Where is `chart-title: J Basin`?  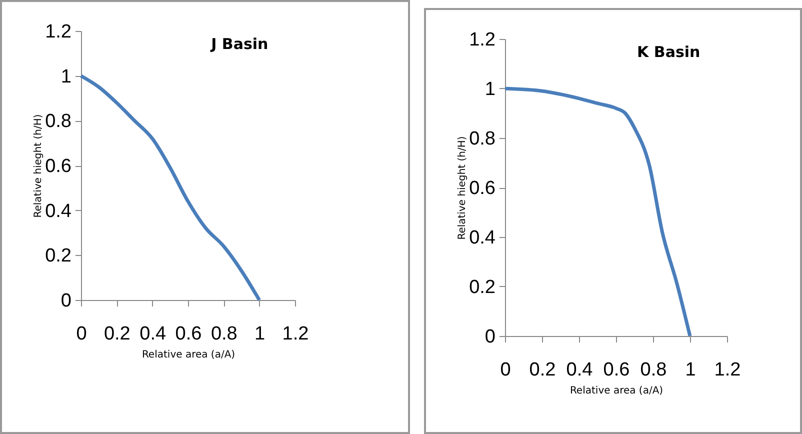 chart-title: J Basin is located at coordinates (239, 44).